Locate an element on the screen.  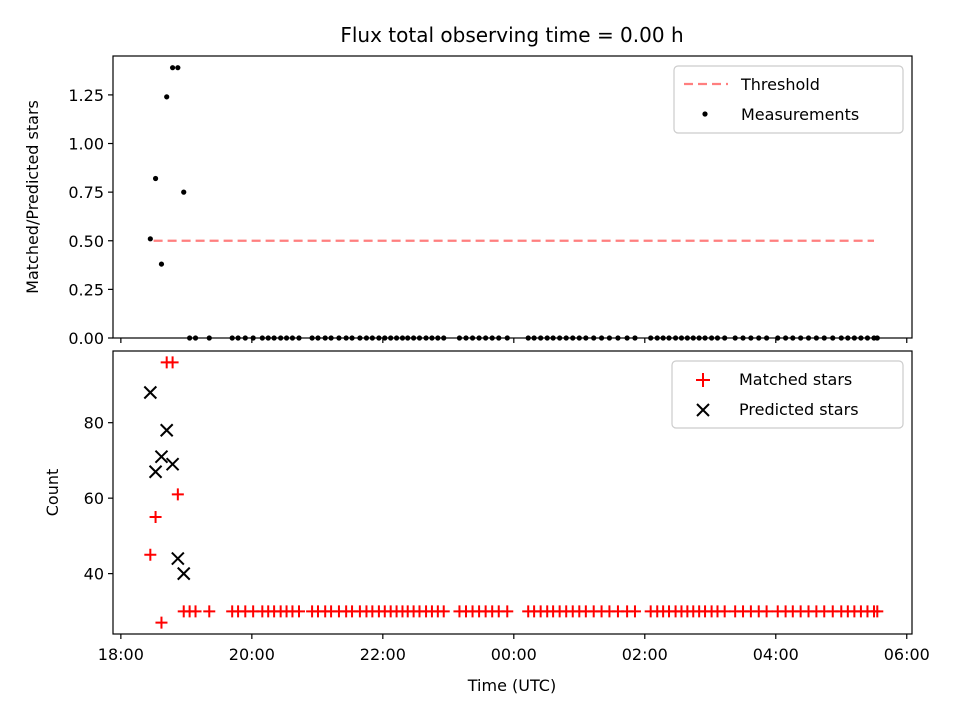
x-tick-label: 20:00 is located at coordinates (252, 654).